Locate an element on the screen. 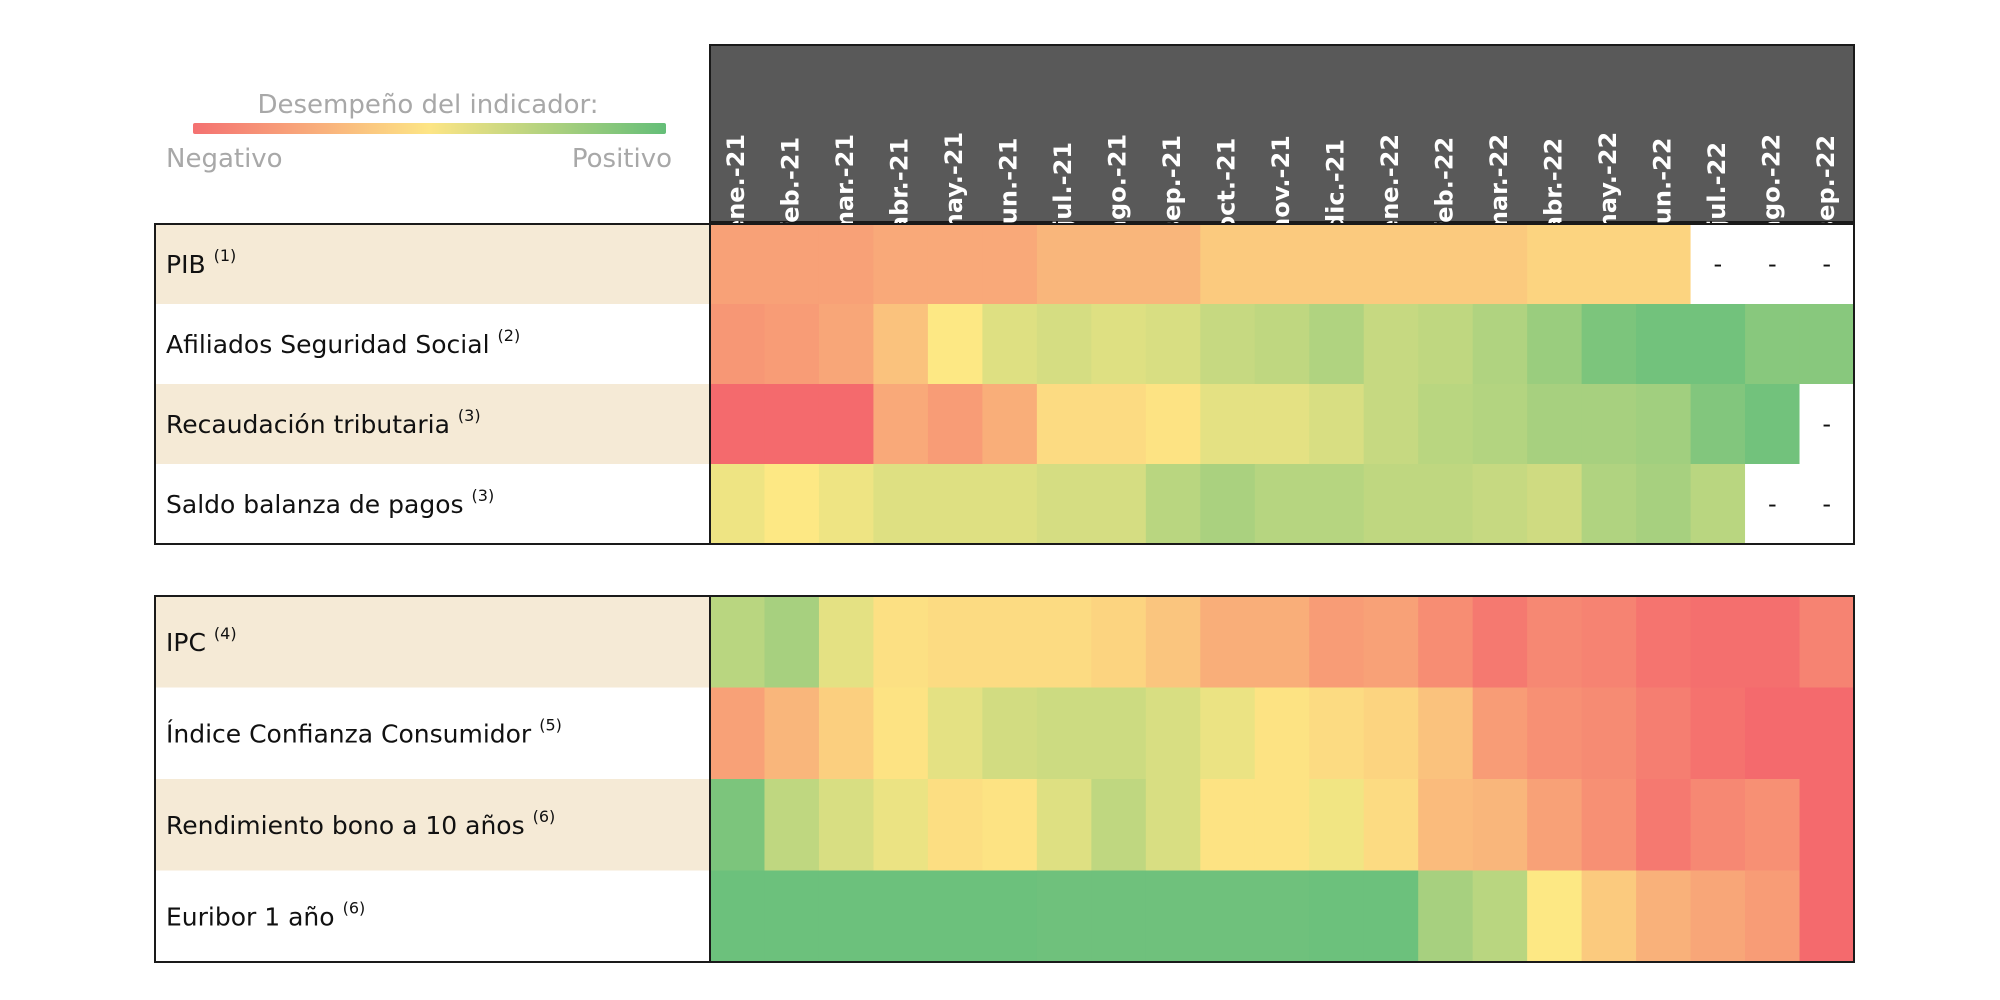  row-afiliados-seguridad-social: Afiliados Seguridad Social (2) is located at coordinates (1005, 344).